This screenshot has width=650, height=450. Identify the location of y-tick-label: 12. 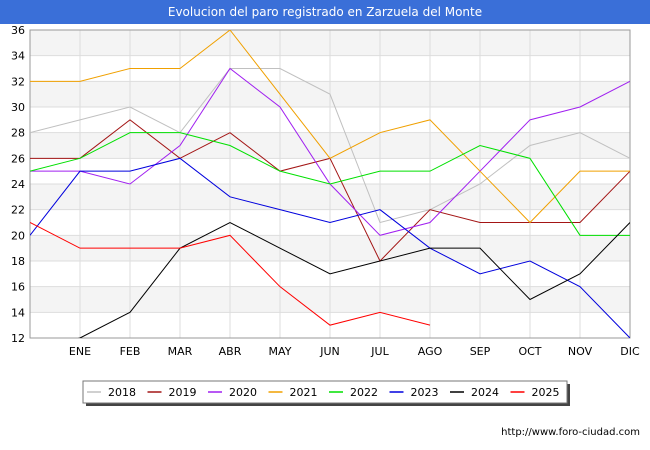
(18, 338).